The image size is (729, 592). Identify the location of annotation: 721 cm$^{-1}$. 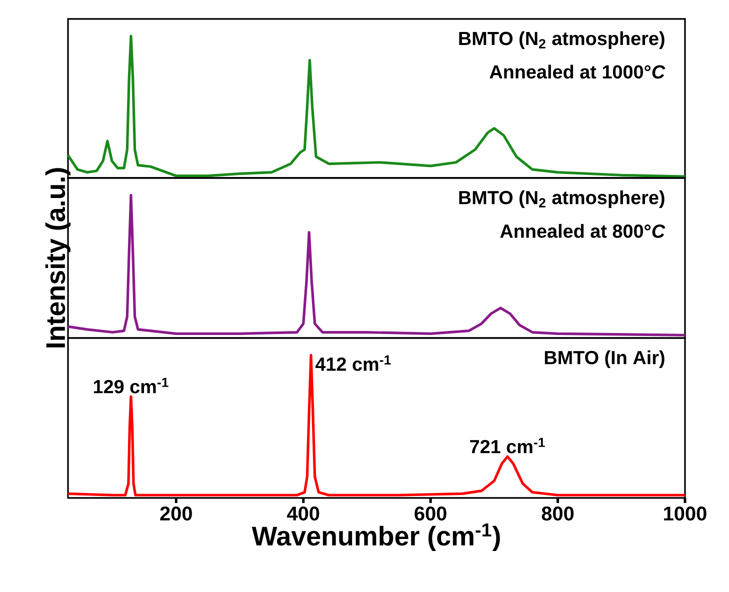
(507, 446).